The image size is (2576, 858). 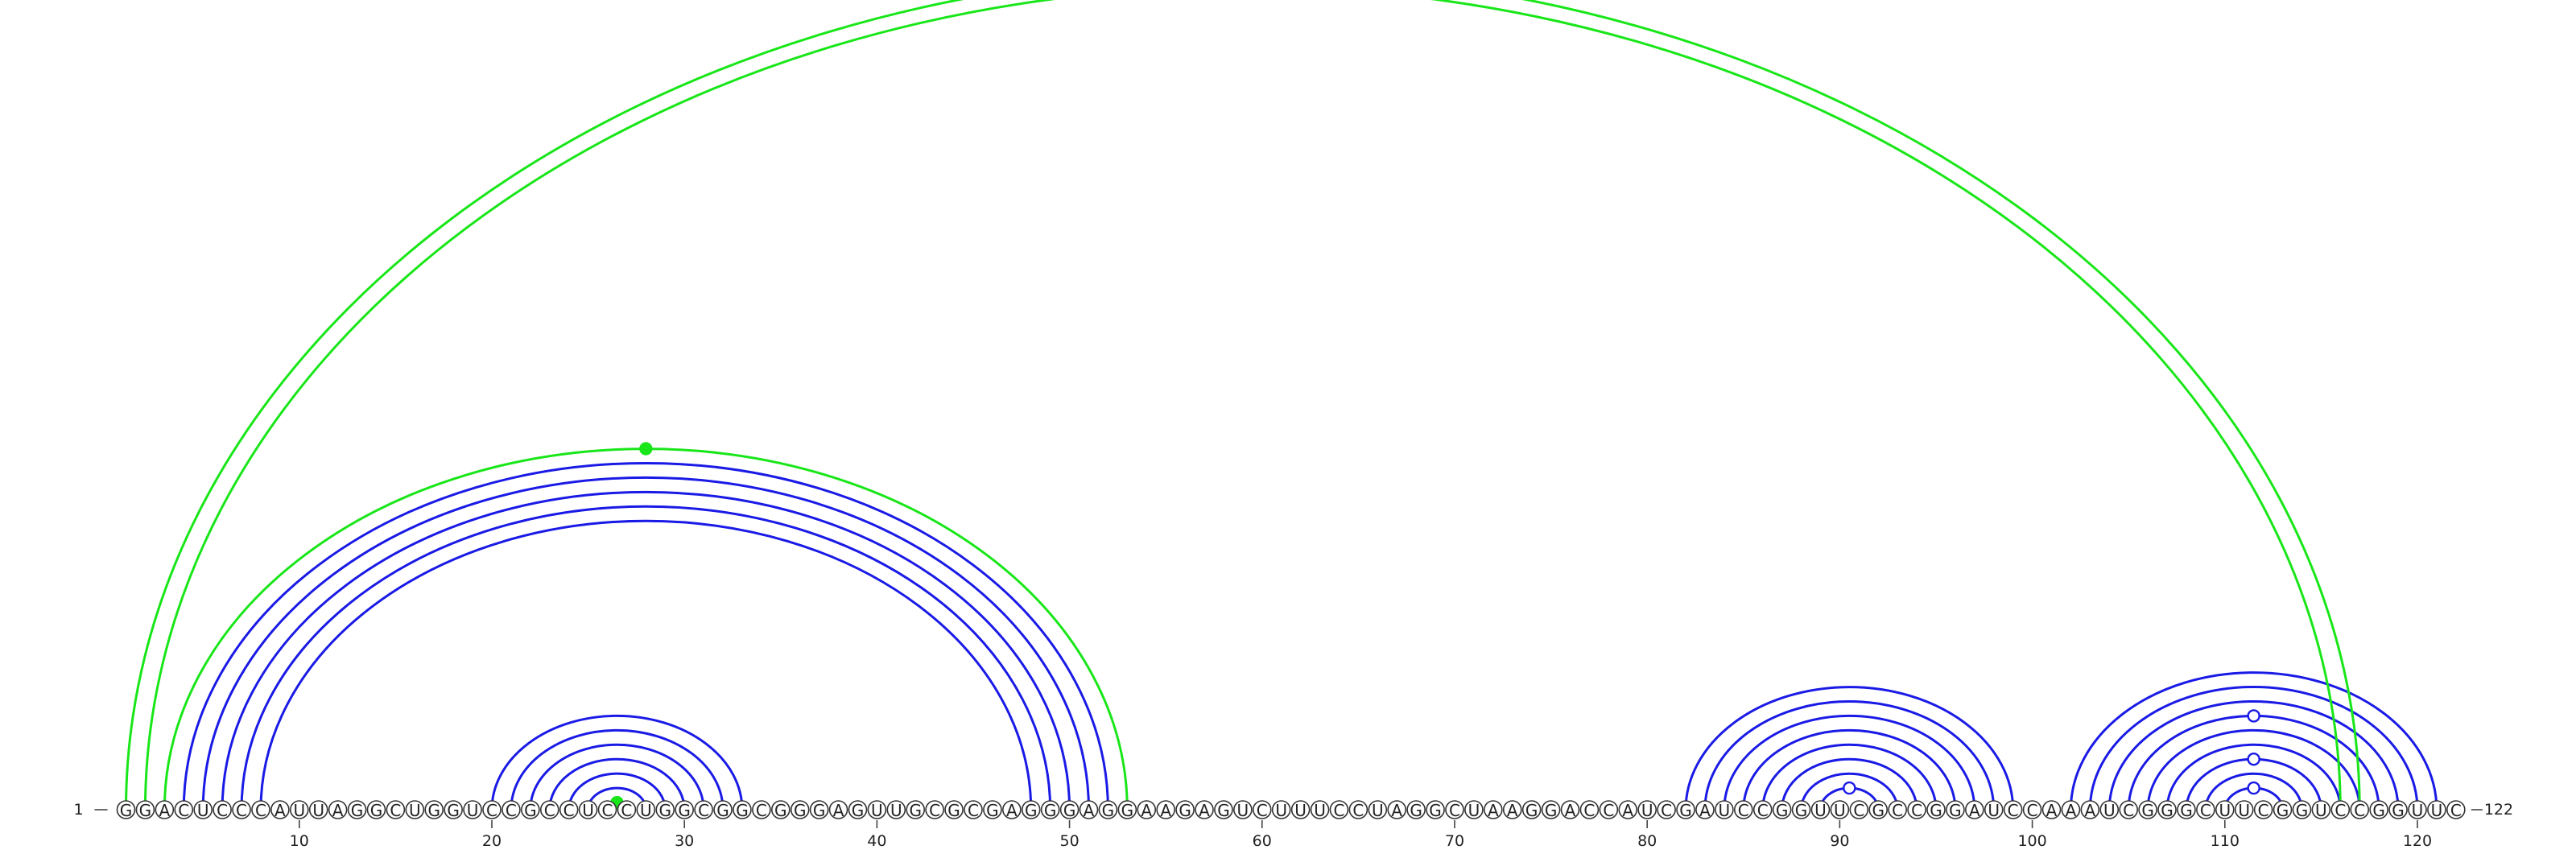 I want to click on nucleotide-89: U, so click(x=1820, y=810).